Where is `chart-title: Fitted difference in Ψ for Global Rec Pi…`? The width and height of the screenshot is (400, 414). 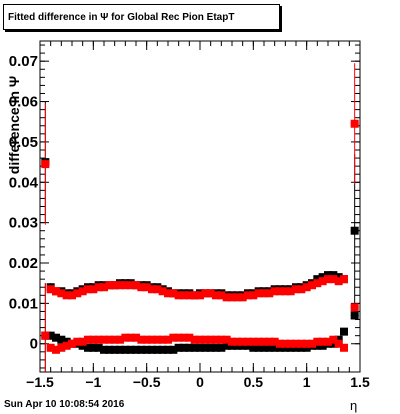
chart-title: Fitted difference in Ψ for Global Rec Pi… is located at coordinates (141, 17).